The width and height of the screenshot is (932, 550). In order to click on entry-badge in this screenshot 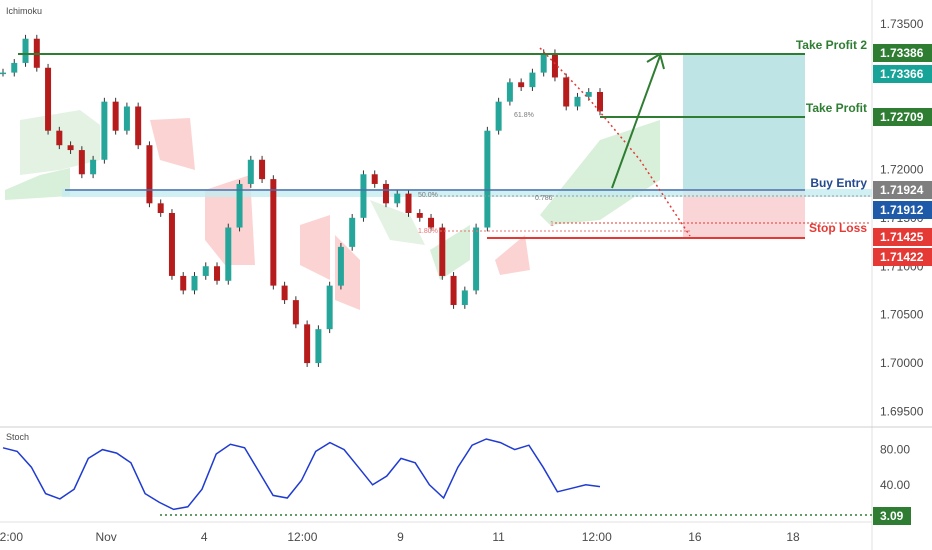, I will do `click(902, 190)`.